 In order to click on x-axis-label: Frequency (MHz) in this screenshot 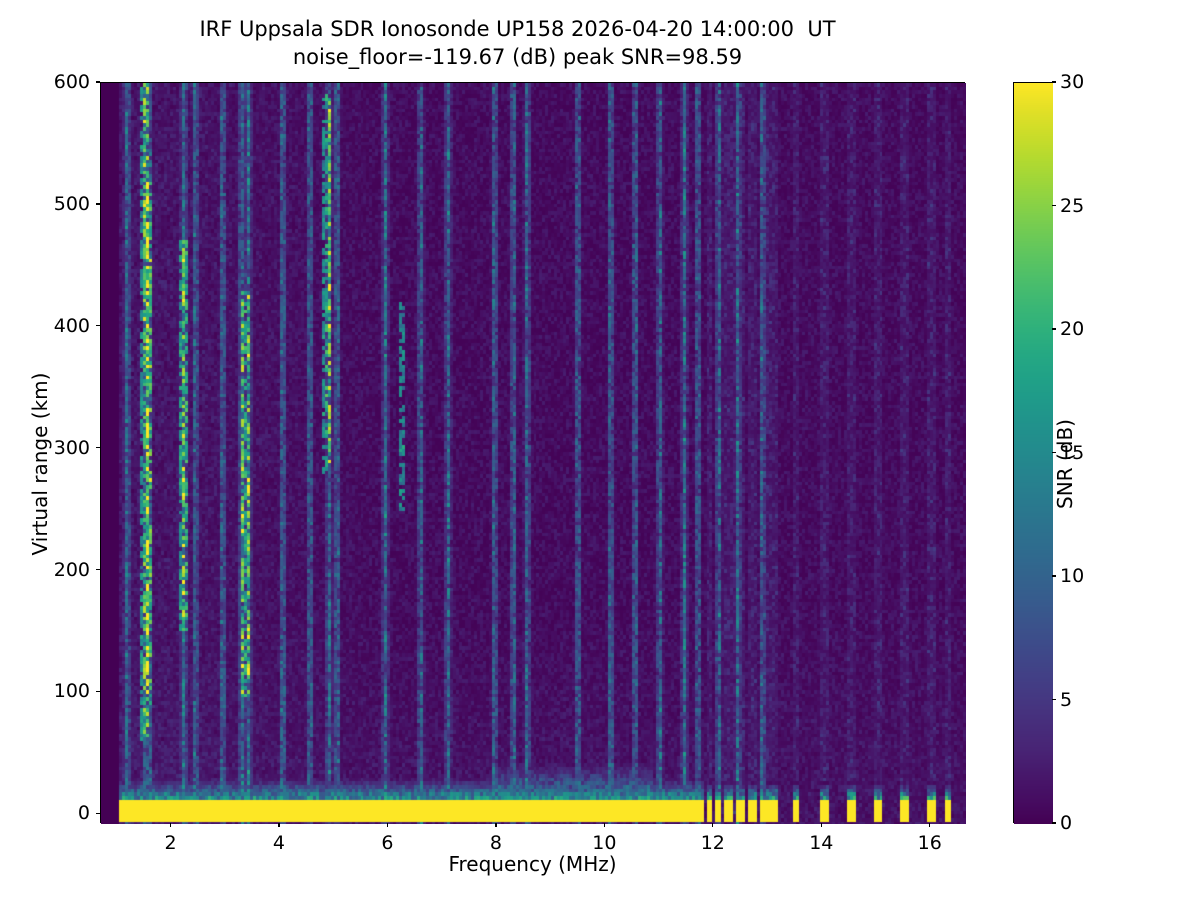, I will do `click(532, 864)`.